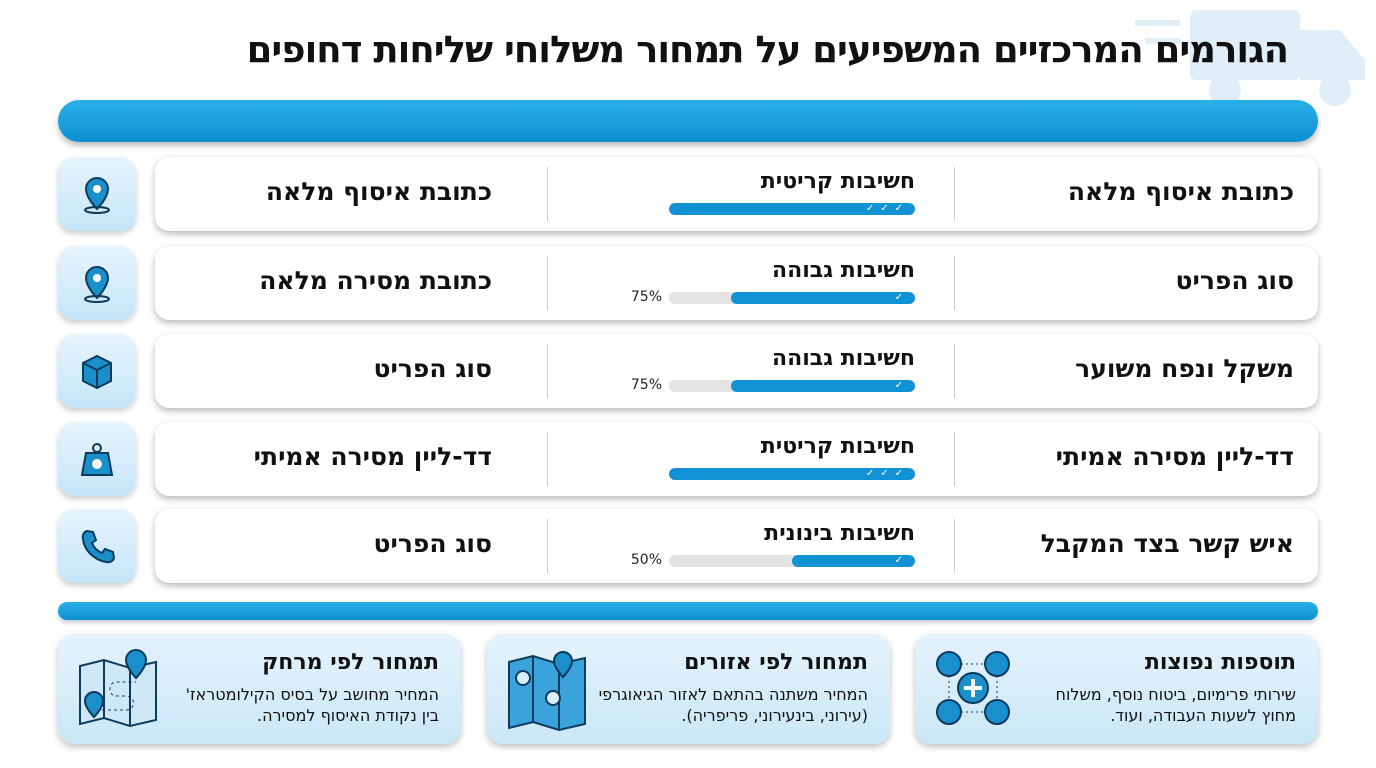 The image size is (1376, 768). I want to click on header-bar, so click(688, 121).